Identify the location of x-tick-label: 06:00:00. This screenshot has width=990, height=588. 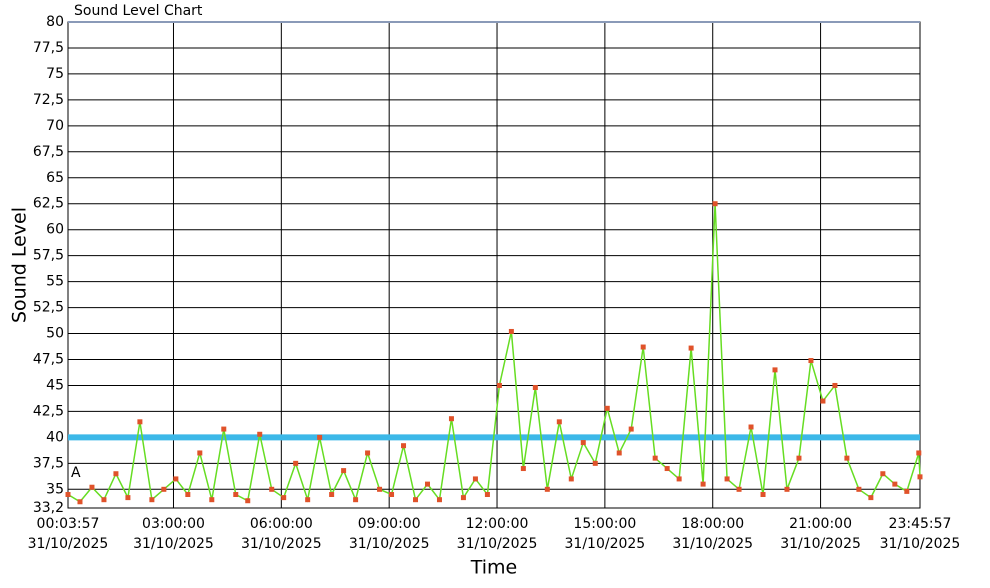
(281, 524).